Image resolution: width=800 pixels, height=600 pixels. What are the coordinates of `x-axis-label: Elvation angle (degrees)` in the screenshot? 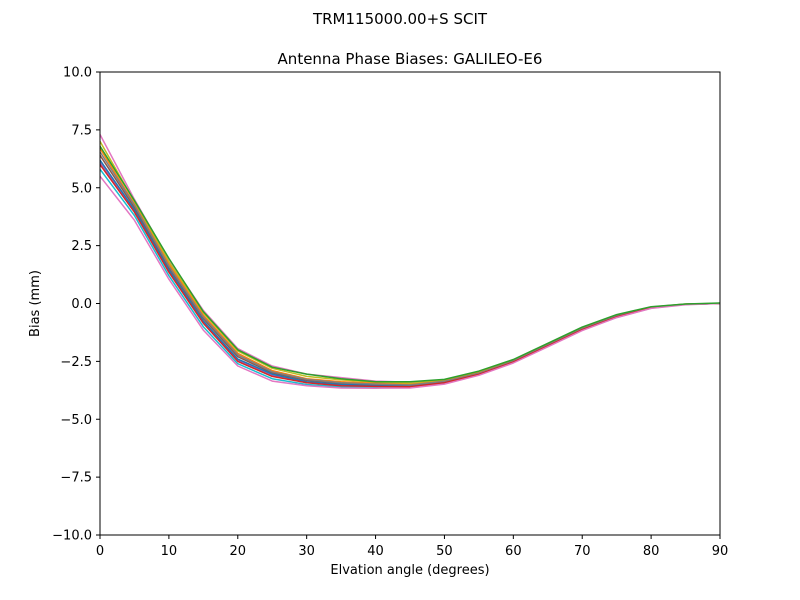 It's located at (409, 570).